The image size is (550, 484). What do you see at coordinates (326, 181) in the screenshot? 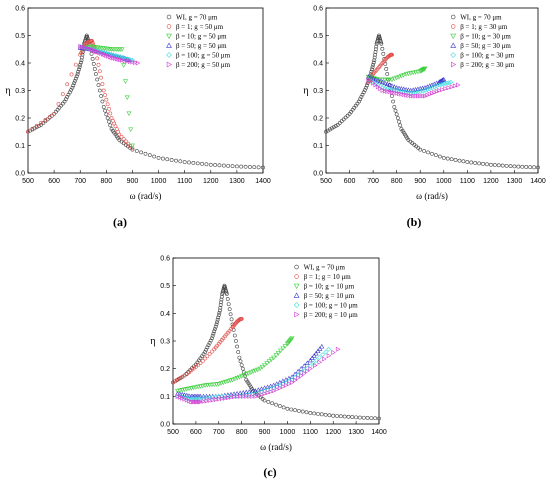
I see `x-tick-label: 500` at bounding box center [326, 181].